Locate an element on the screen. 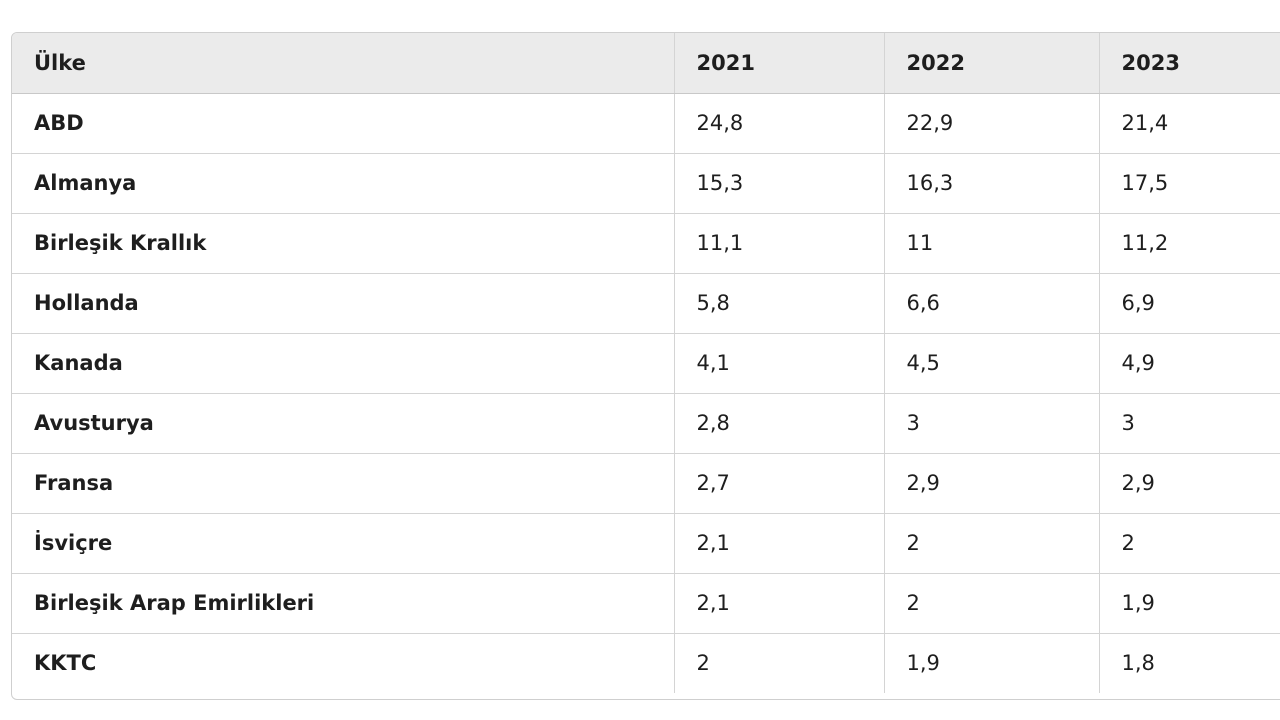 The image size is (1280, 720). value-cell-2022: 2,9 is located at coordinates (992, 483).